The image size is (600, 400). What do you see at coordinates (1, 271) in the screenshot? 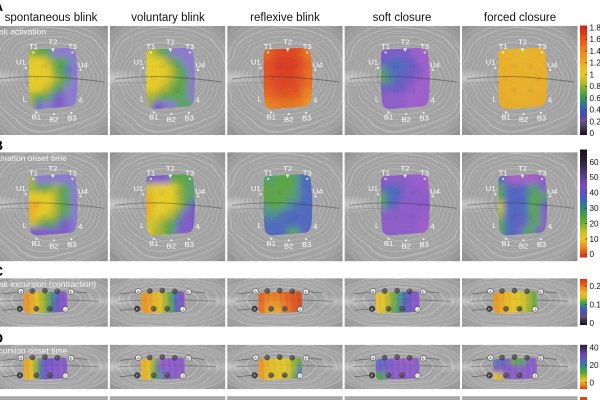
I see `svg-text: C` at bounding box center [1, 271].